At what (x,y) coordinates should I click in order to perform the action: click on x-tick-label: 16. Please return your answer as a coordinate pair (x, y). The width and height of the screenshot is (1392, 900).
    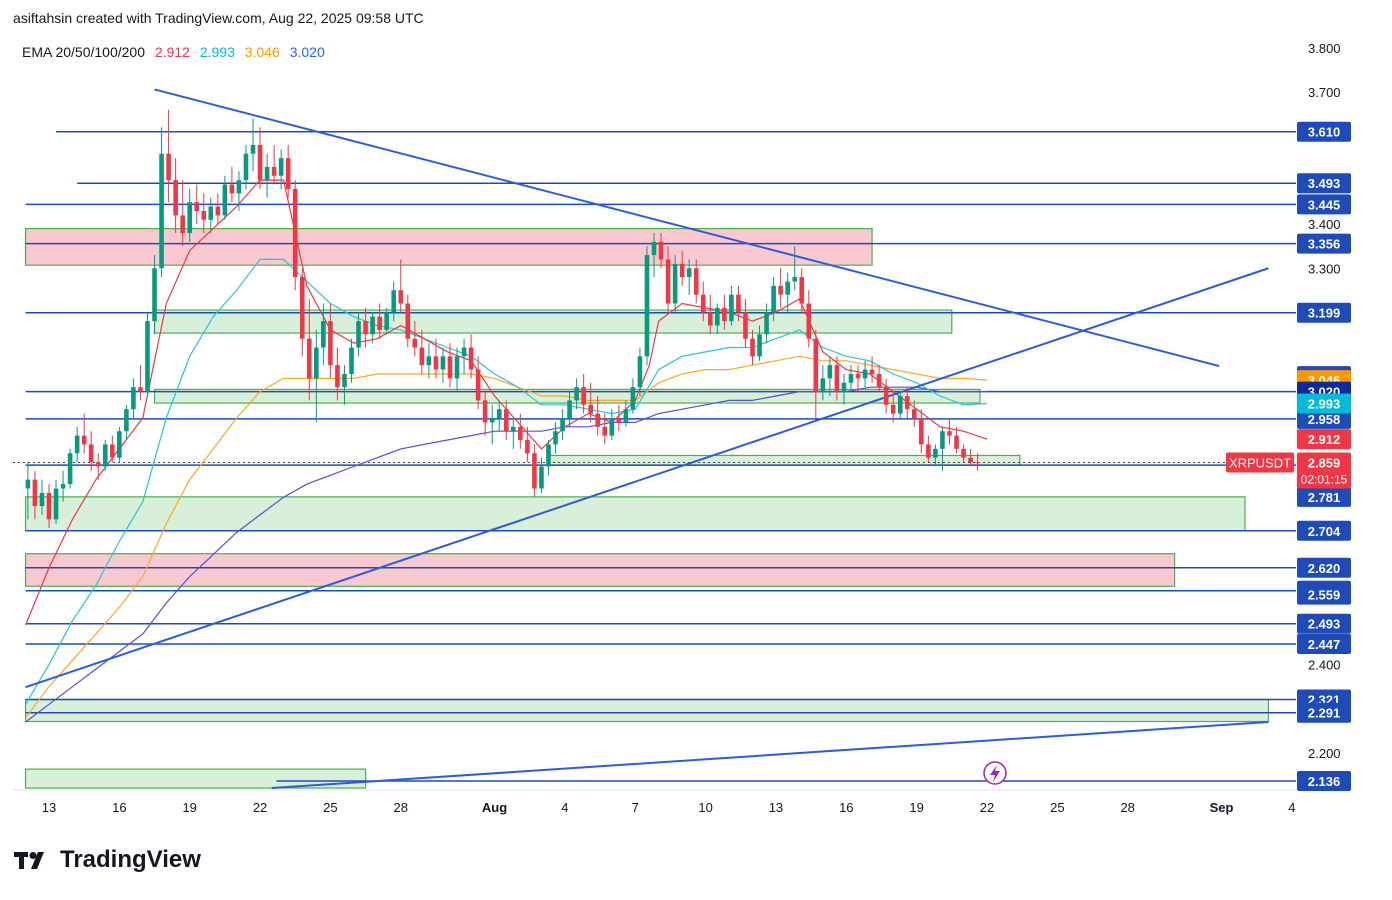
    Looking at the image, I should click on (119, 807).